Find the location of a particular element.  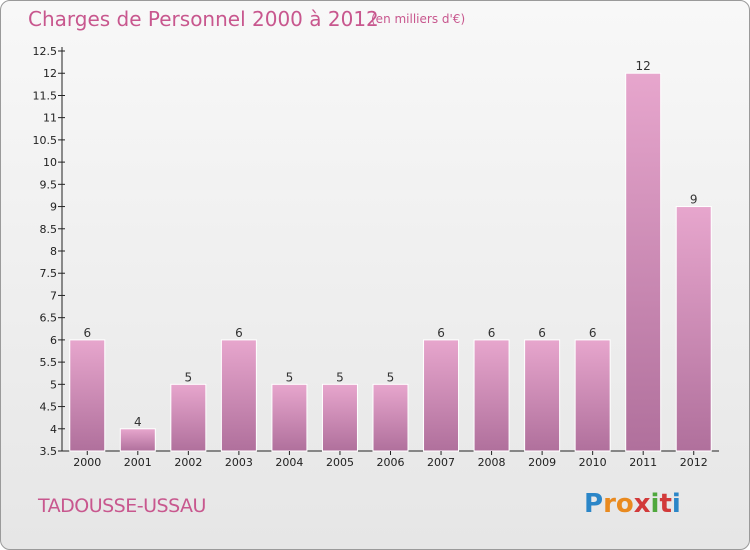

x-tick-label: 2008 is located at coordinates (492, 462).